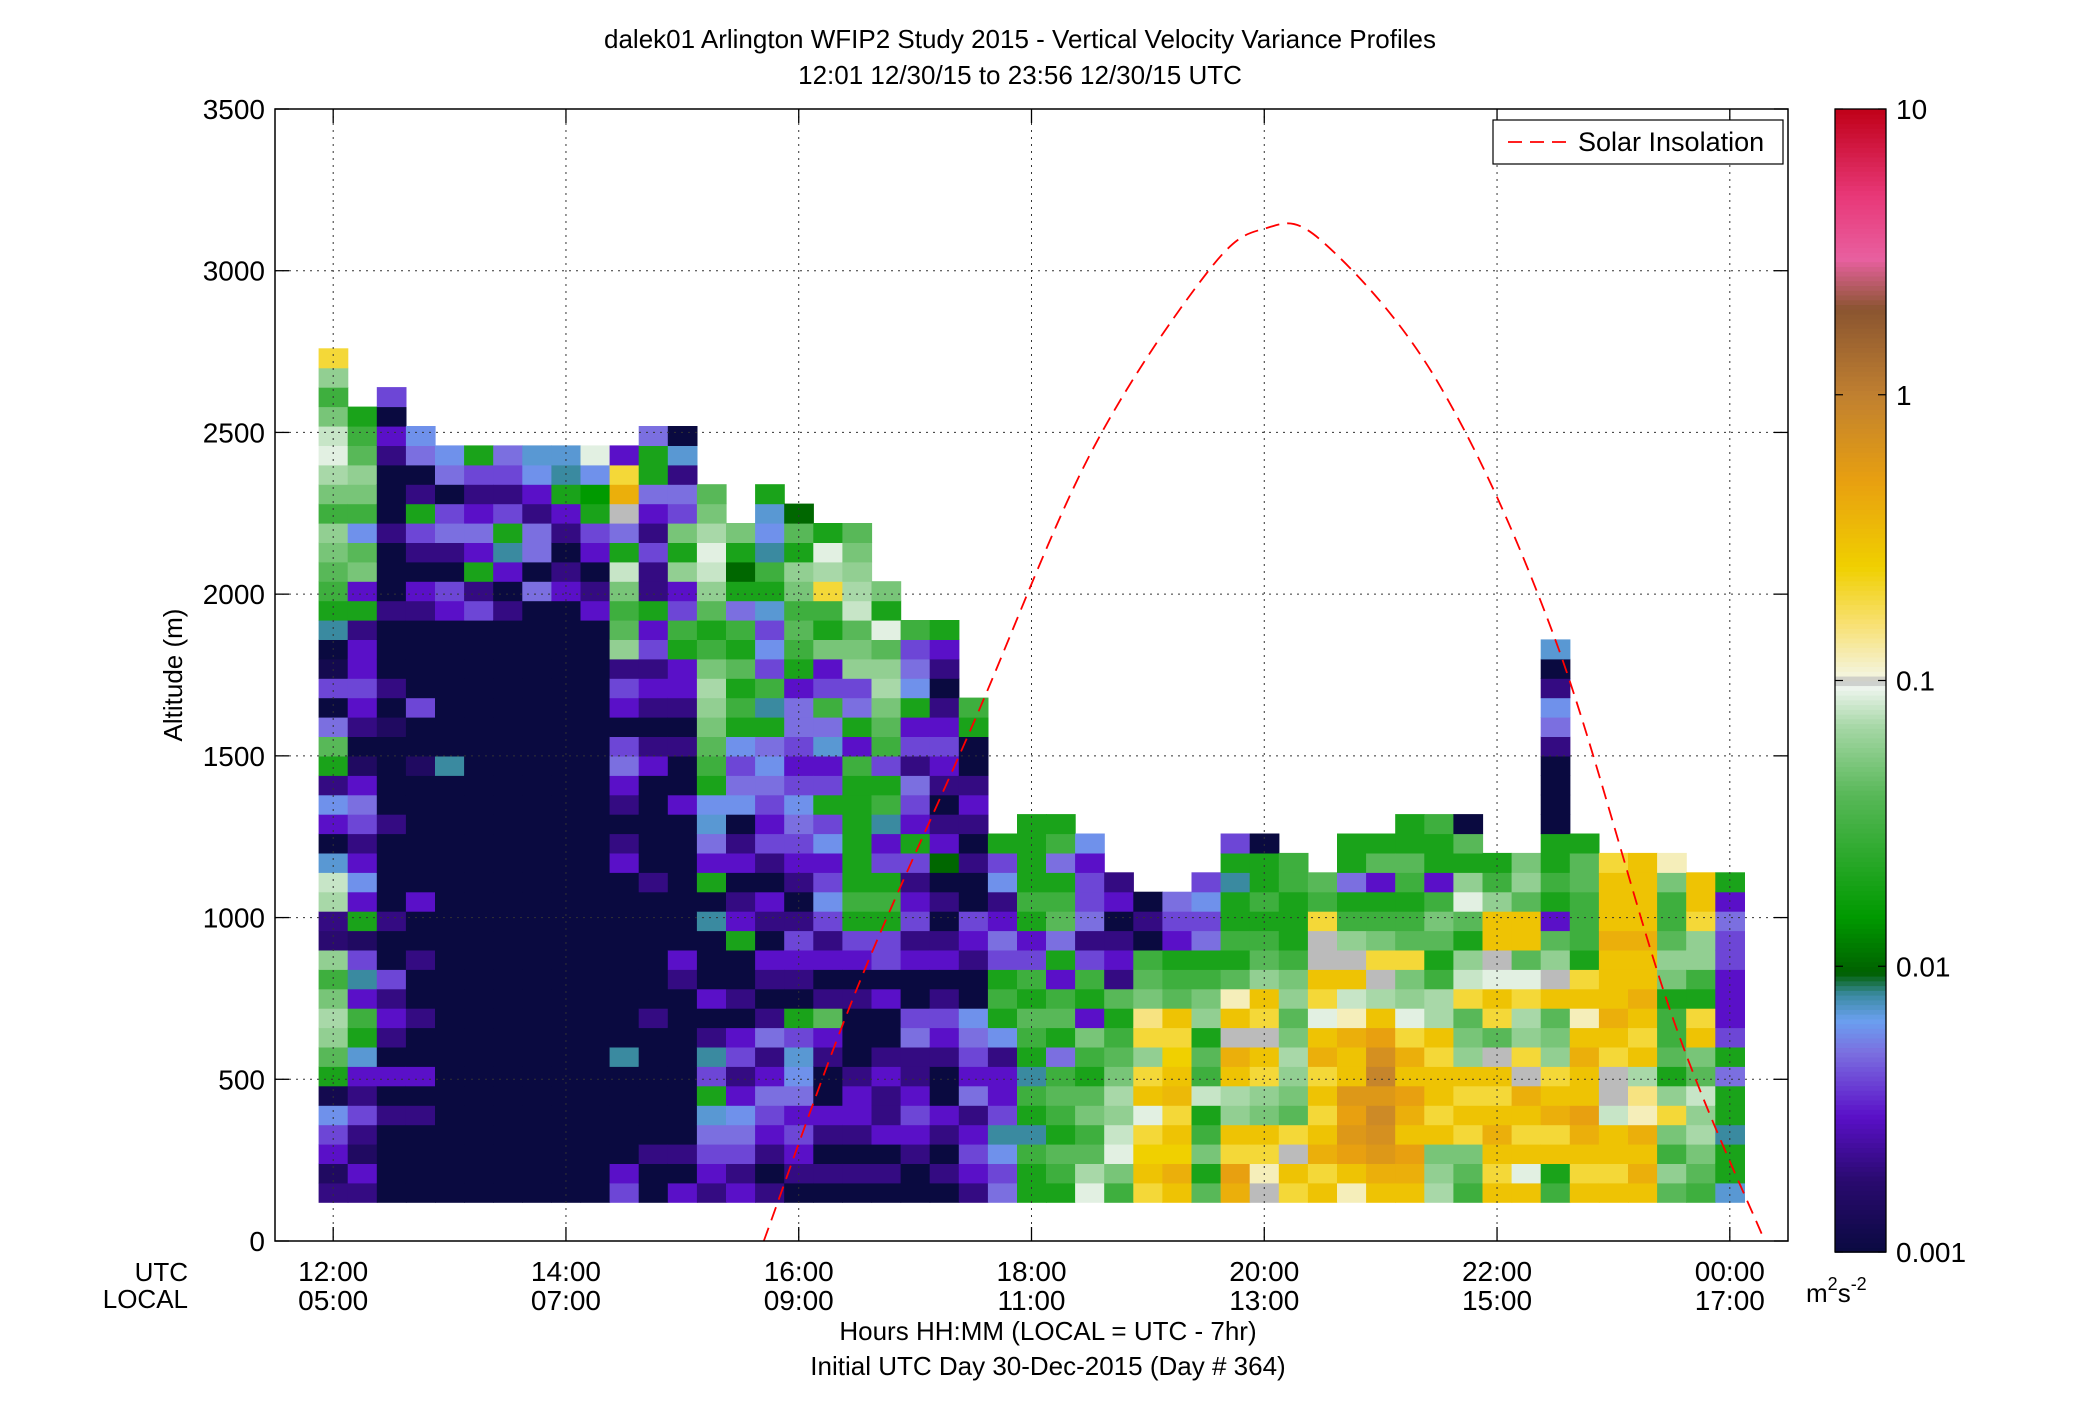  Describe the element at coordinates (234, 271) in the screenshot. I see `y-tick-label: 3000` at that location.